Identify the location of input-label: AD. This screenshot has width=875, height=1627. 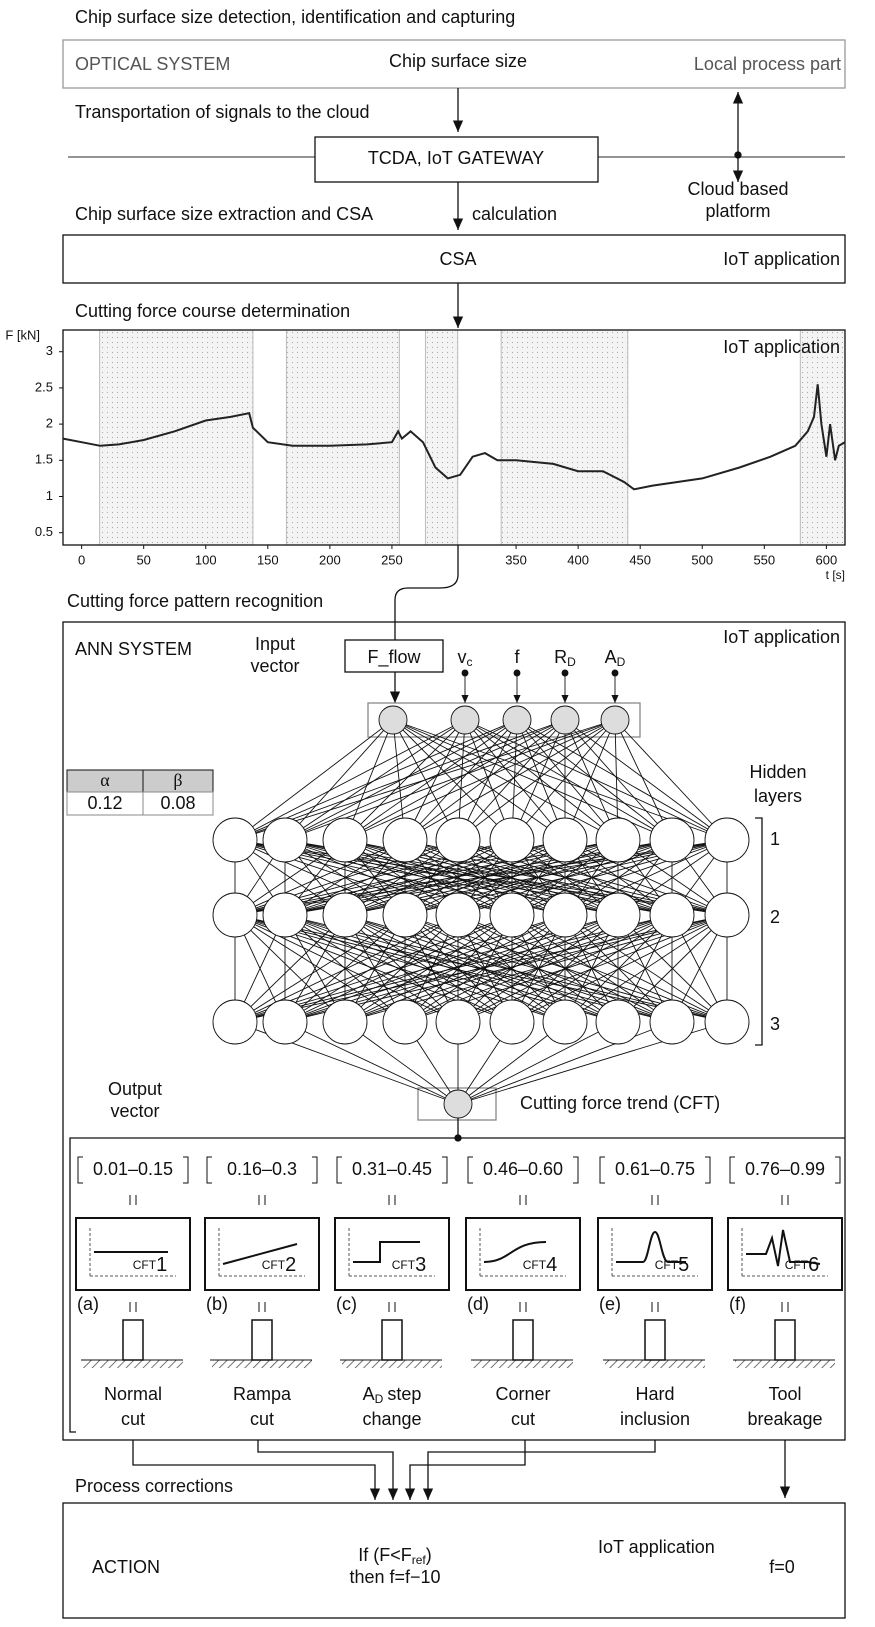
(615, 658).